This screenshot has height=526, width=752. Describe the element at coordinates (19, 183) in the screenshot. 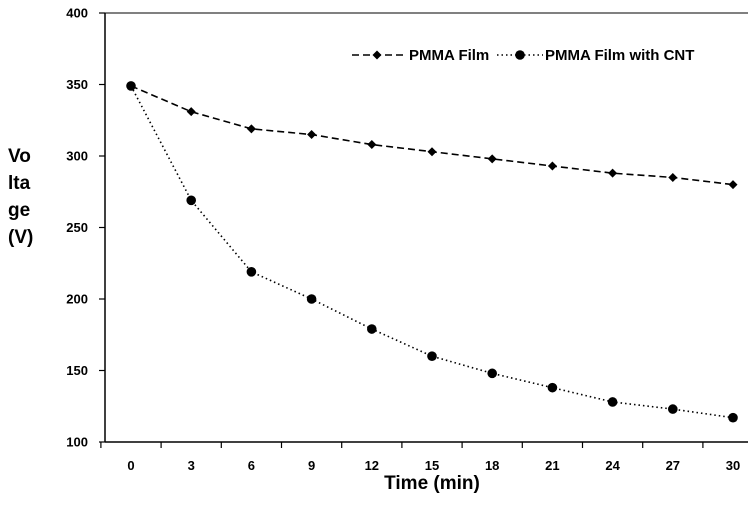

I see `y-axis-title-line: lta` at that location.